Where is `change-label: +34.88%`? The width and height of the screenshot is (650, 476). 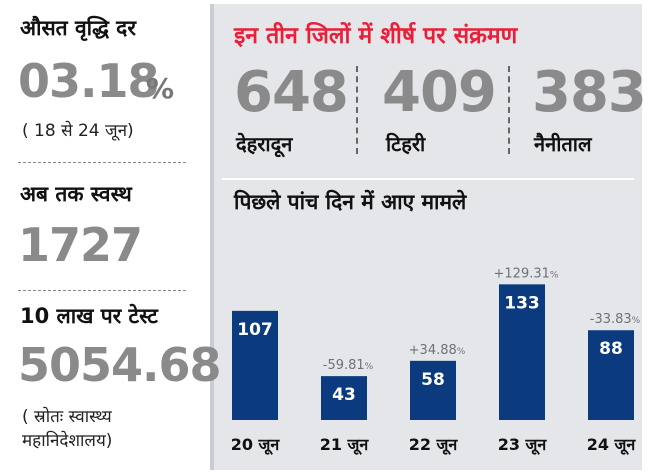
change-label: +34.88% is located at coordinates (437, 350).